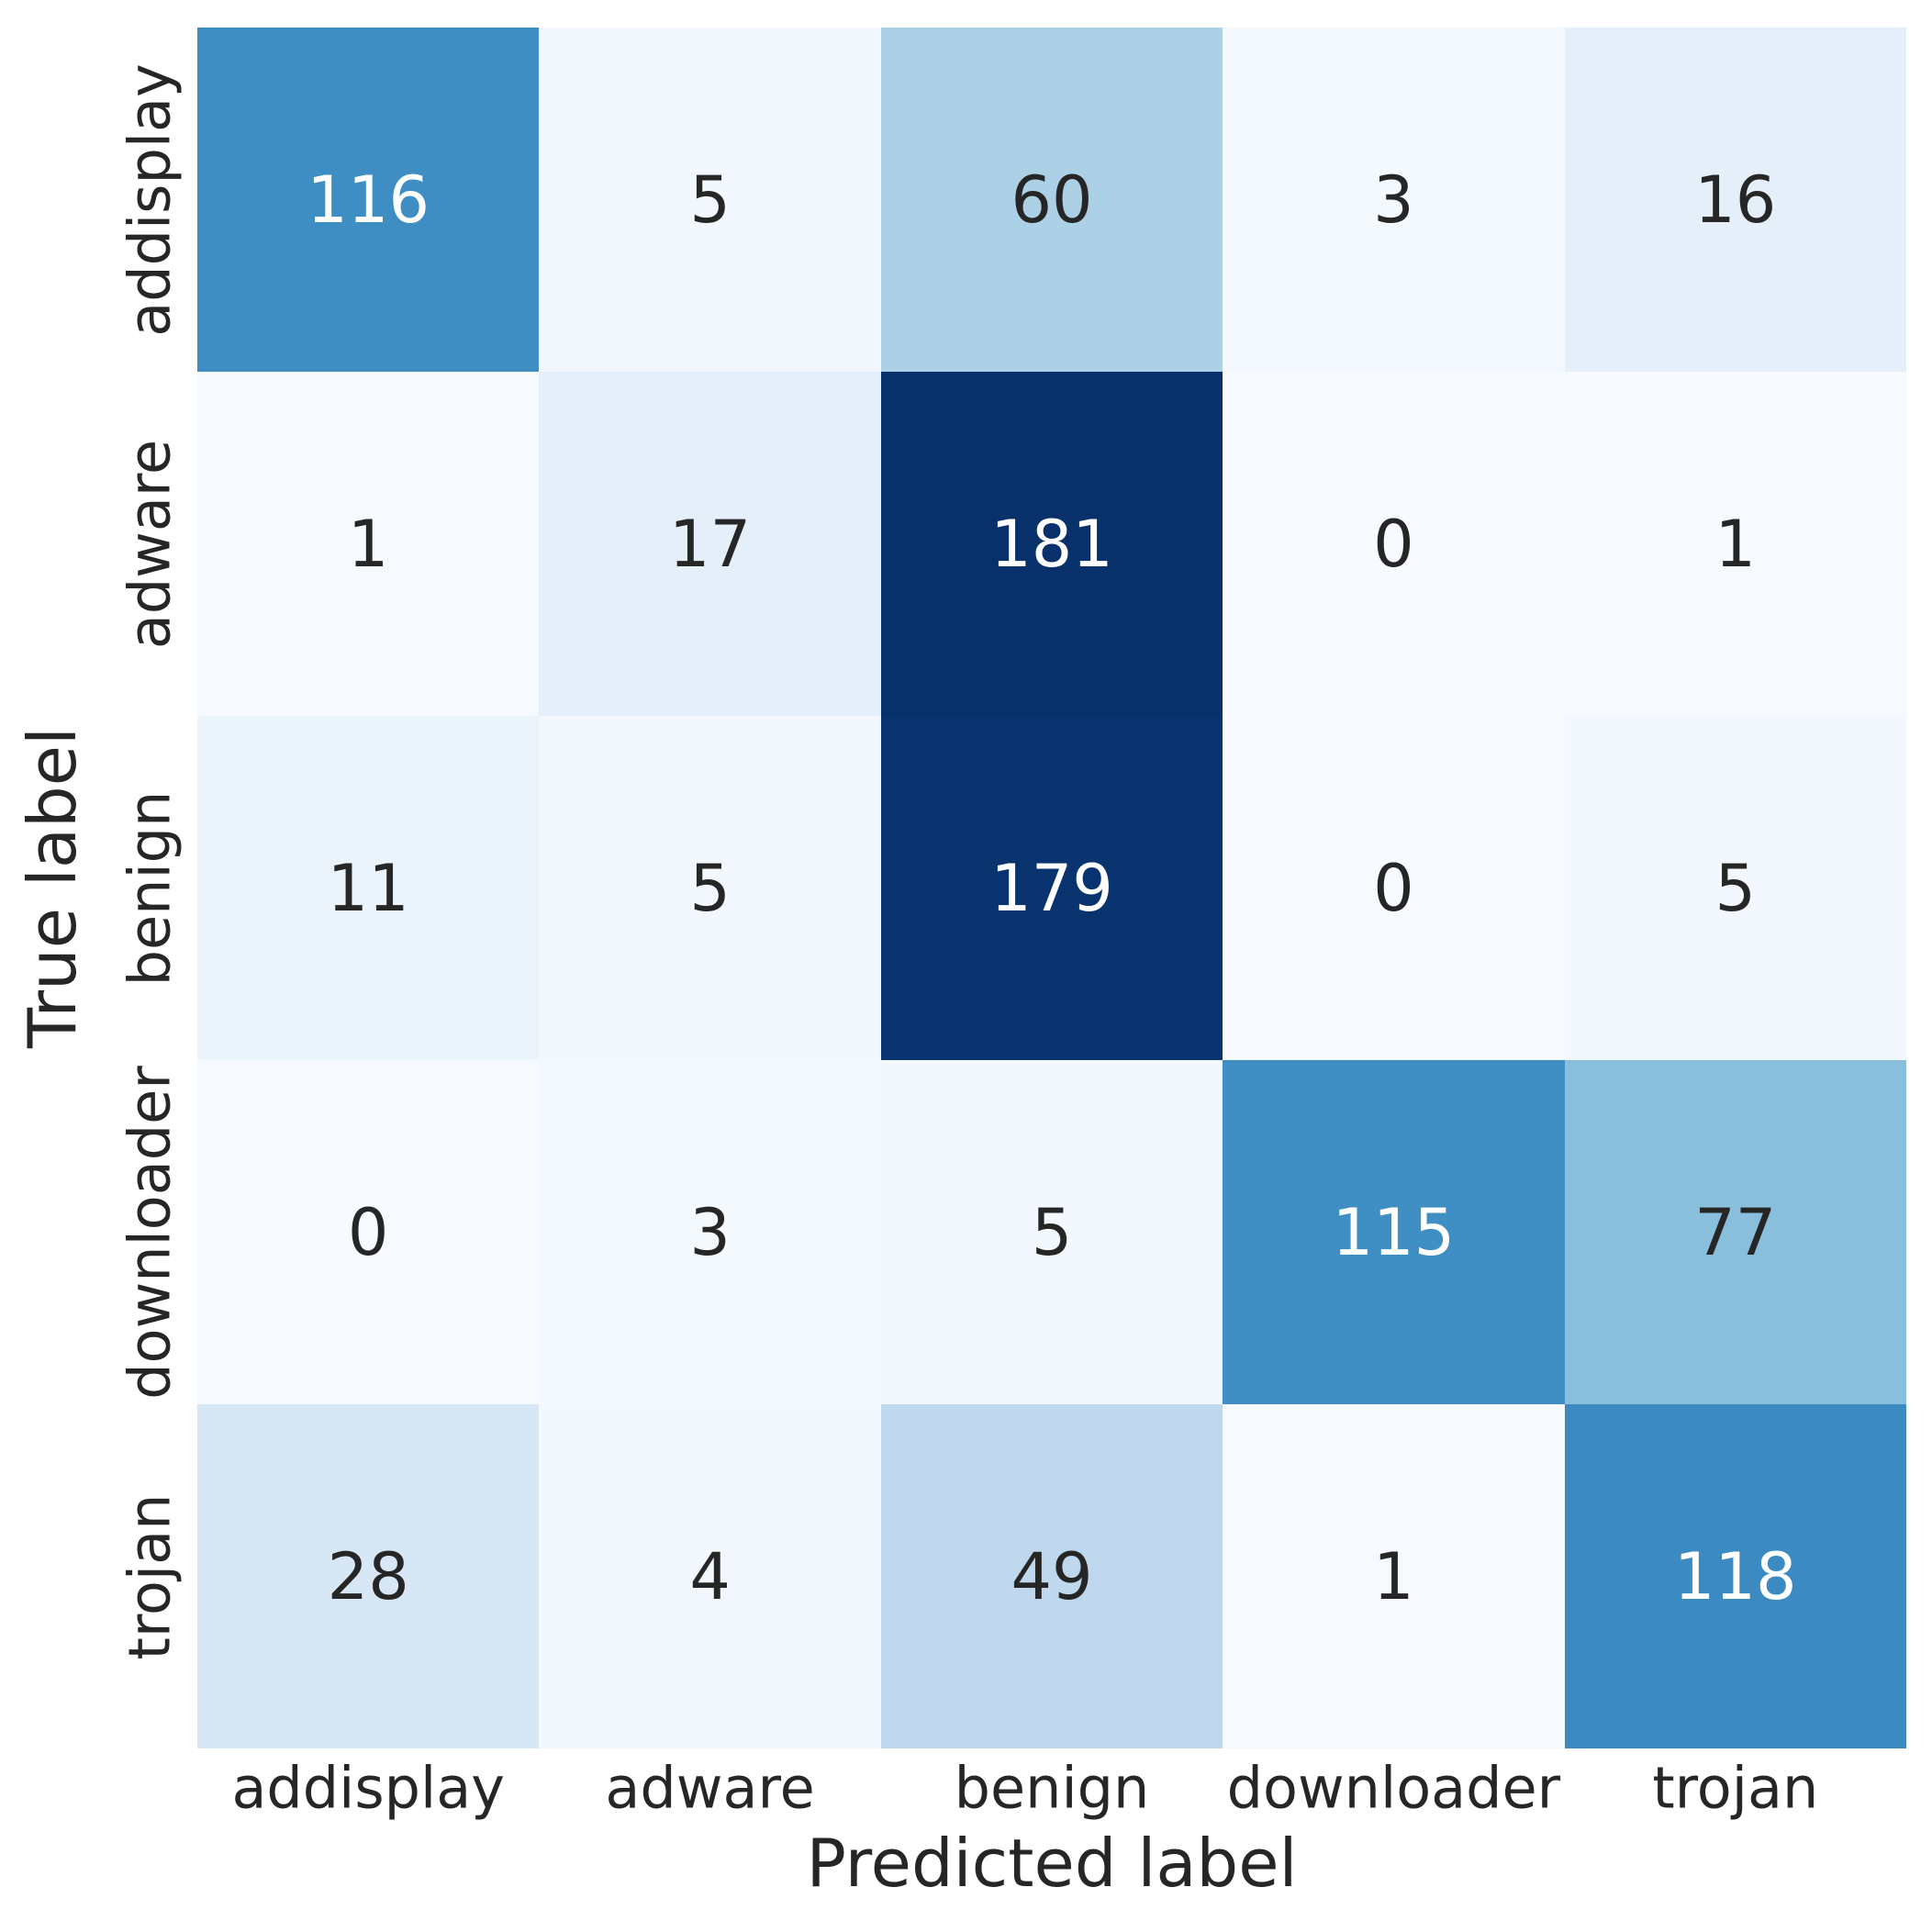  I want to click on heatmap-cell-trojan-trojan: 118, so click(1735, 1576).